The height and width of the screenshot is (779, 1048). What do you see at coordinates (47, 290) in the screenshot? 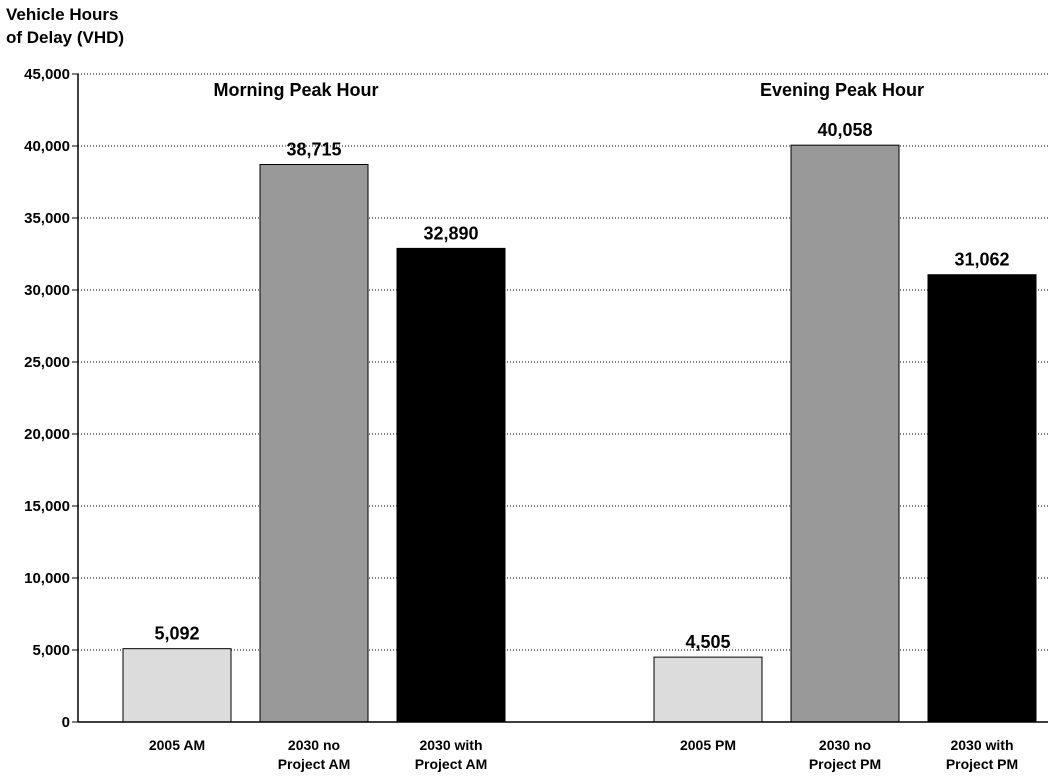
I see `y-tick-label: 30,000` at bounding box center [47, 290].